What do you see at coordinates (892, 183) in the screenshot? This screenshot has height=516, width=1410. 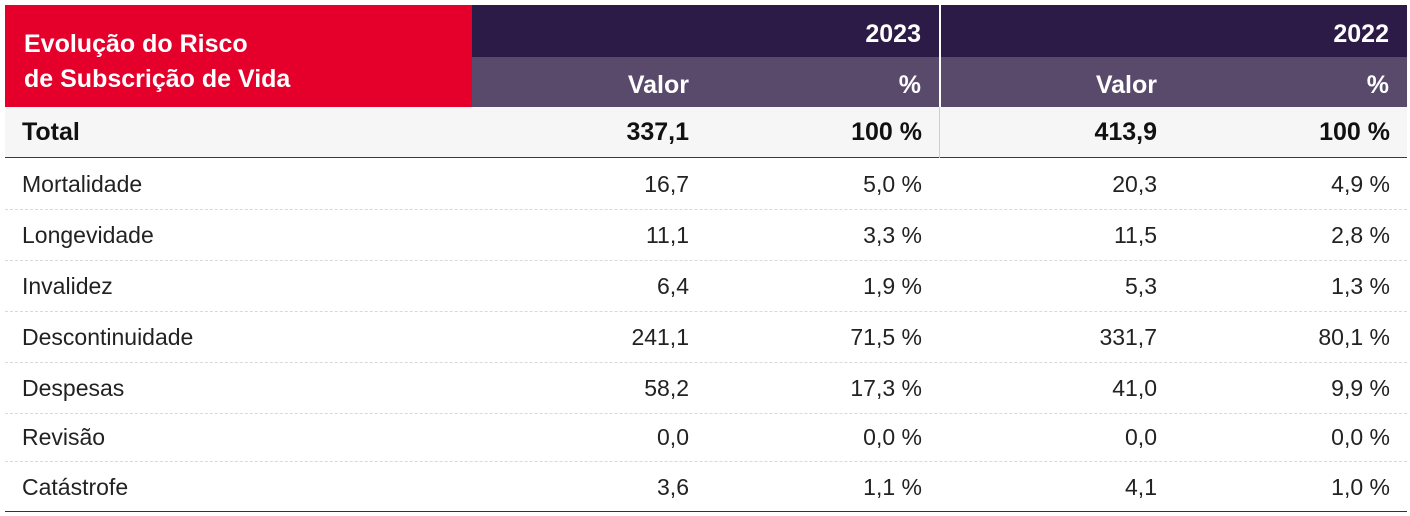 I see `row-percent-2023: 5,0 %` at bounding box center [892, 183].